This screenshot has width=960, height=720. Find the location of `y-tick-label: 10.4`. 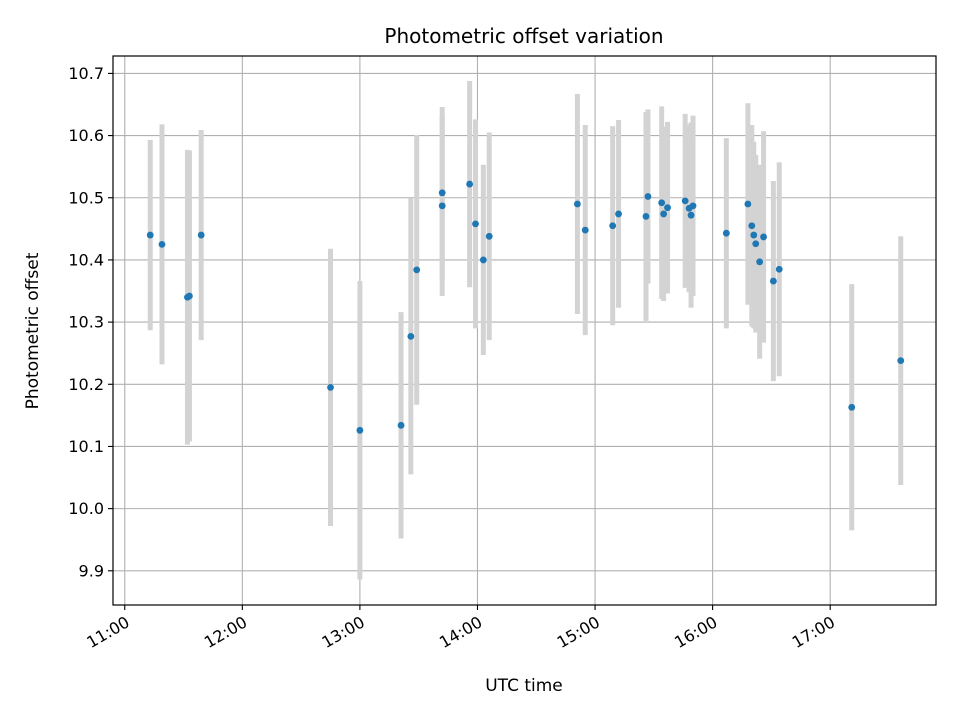

y-tick-label: 10.4 is located at coordinates (86, 259).